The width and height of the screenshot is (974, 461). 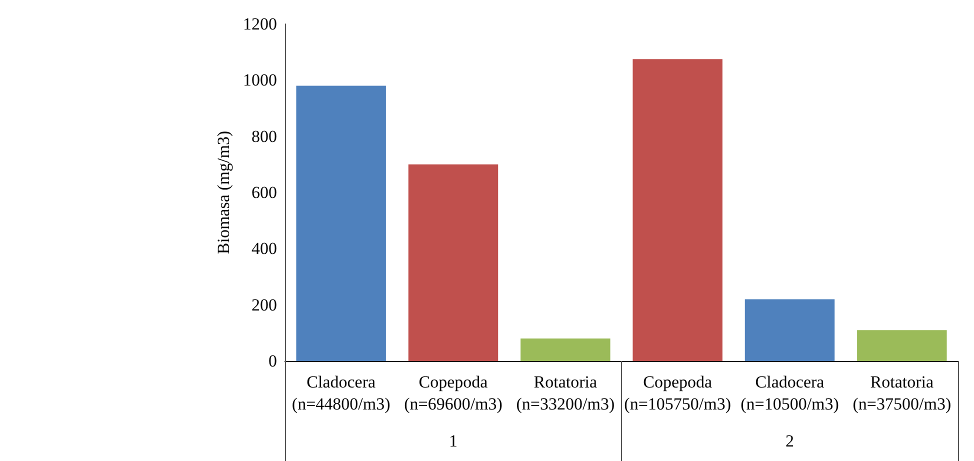 What do you see at coordinates (453, 441) in the screenshot?
I see `text: 1` at bounding box center [453, 441].